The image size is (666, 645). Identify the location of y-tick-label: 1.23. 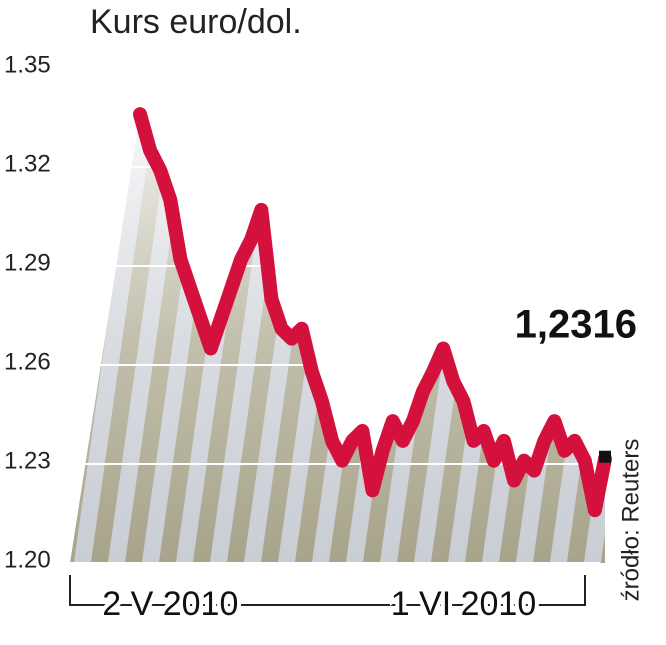
(27, 460).